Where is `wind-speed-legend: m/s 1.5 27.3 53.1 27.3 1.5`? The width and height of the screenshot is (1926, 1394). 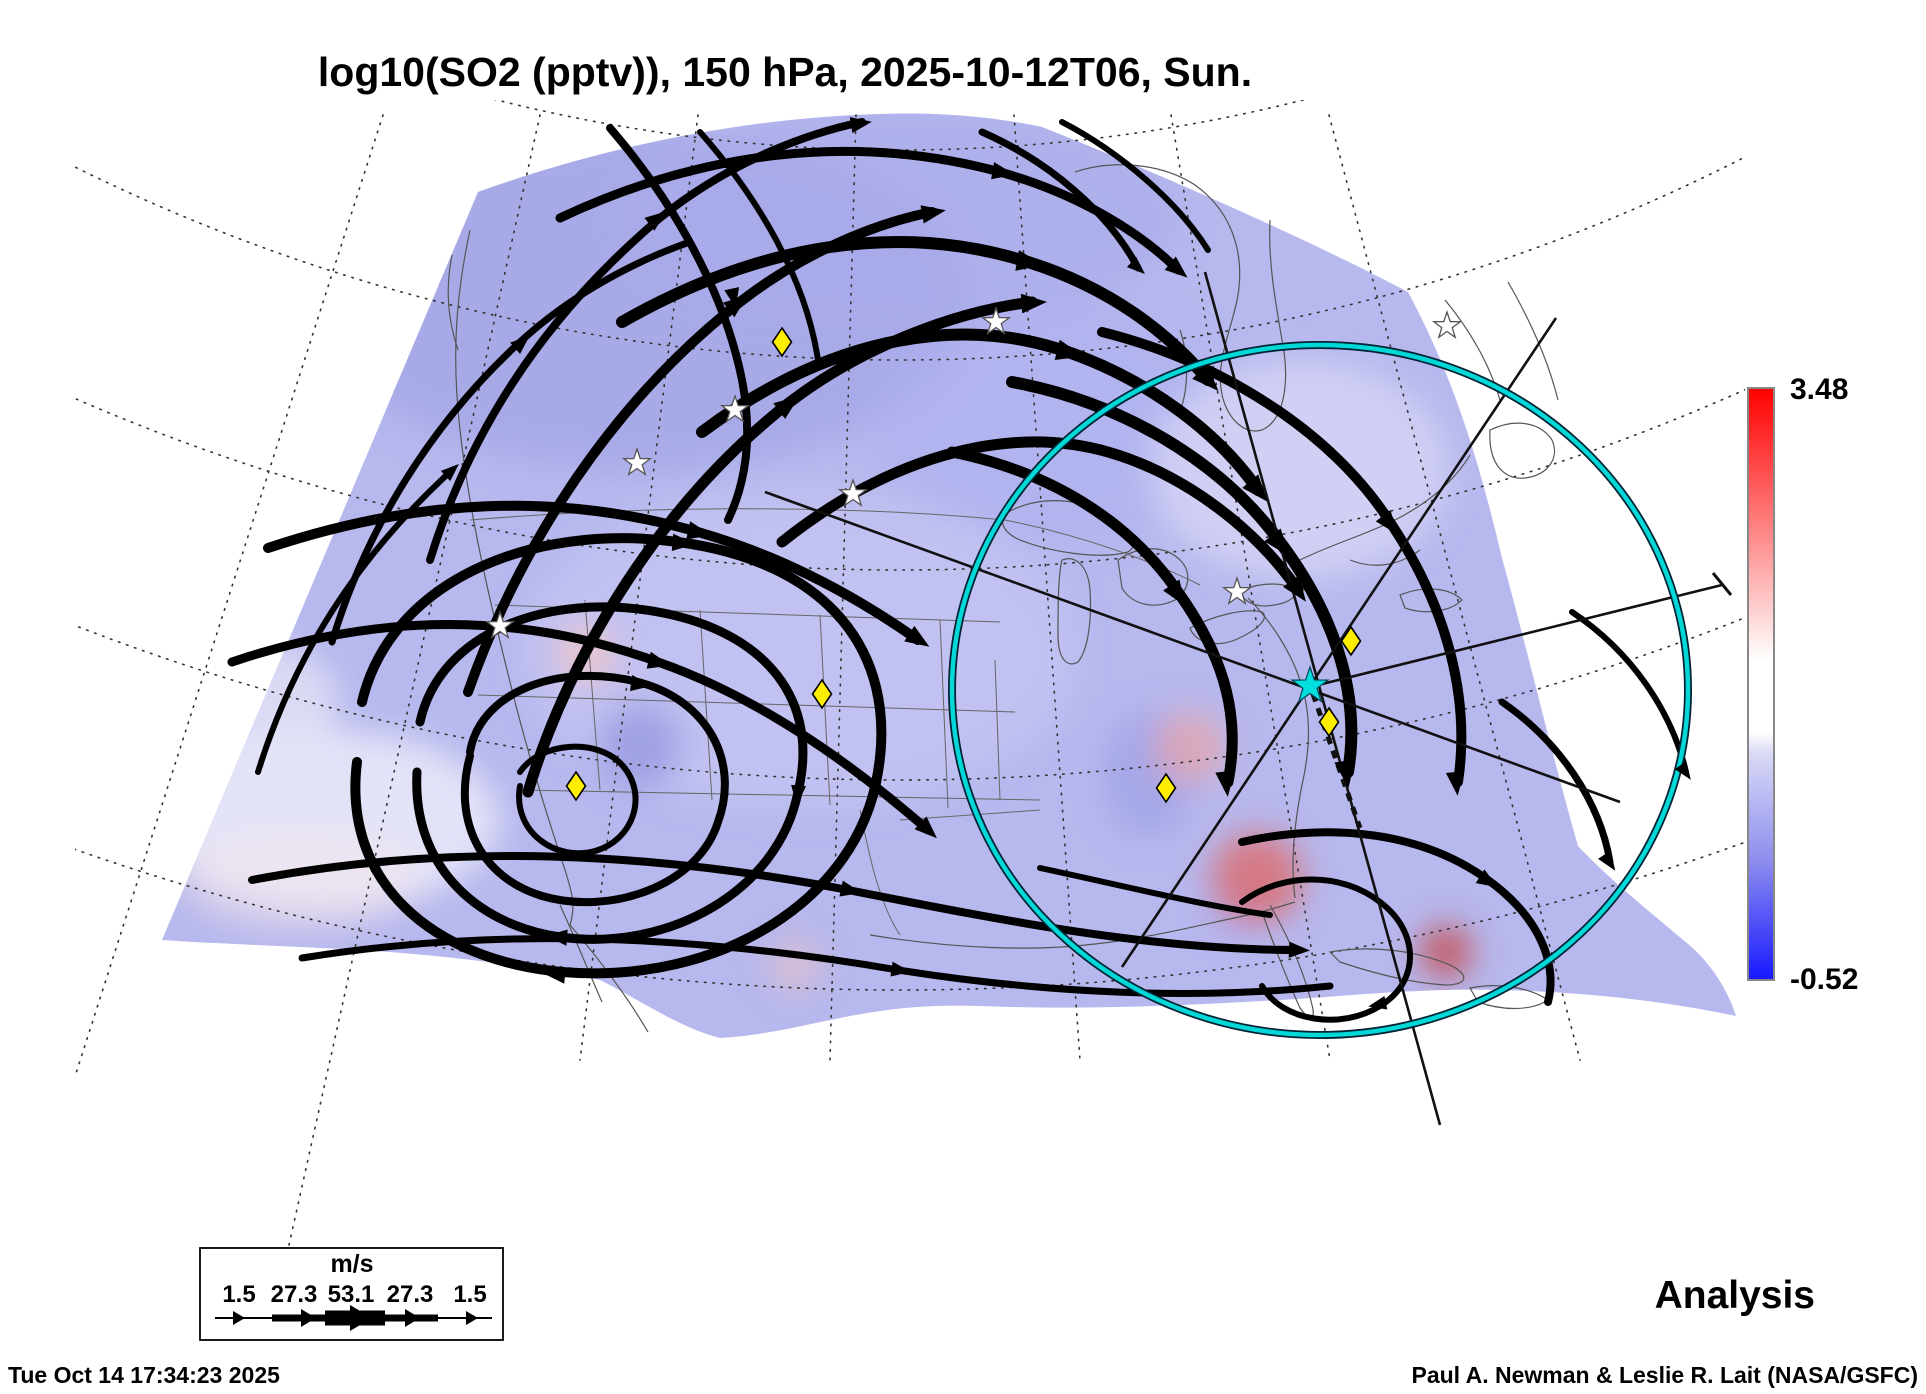 wind-speed-legend: m/s 1.5 27.3 53.1 27.3 1.5 is located at coordinates (351, 1294).